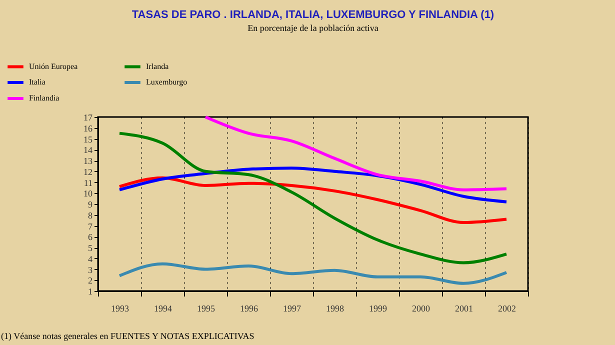 Image resolution: width=615 pixels, height=345 pixels. Describe the element at coordinates (507, 309) in the screenshot. I see `x-tick-label: 2002` at that location.